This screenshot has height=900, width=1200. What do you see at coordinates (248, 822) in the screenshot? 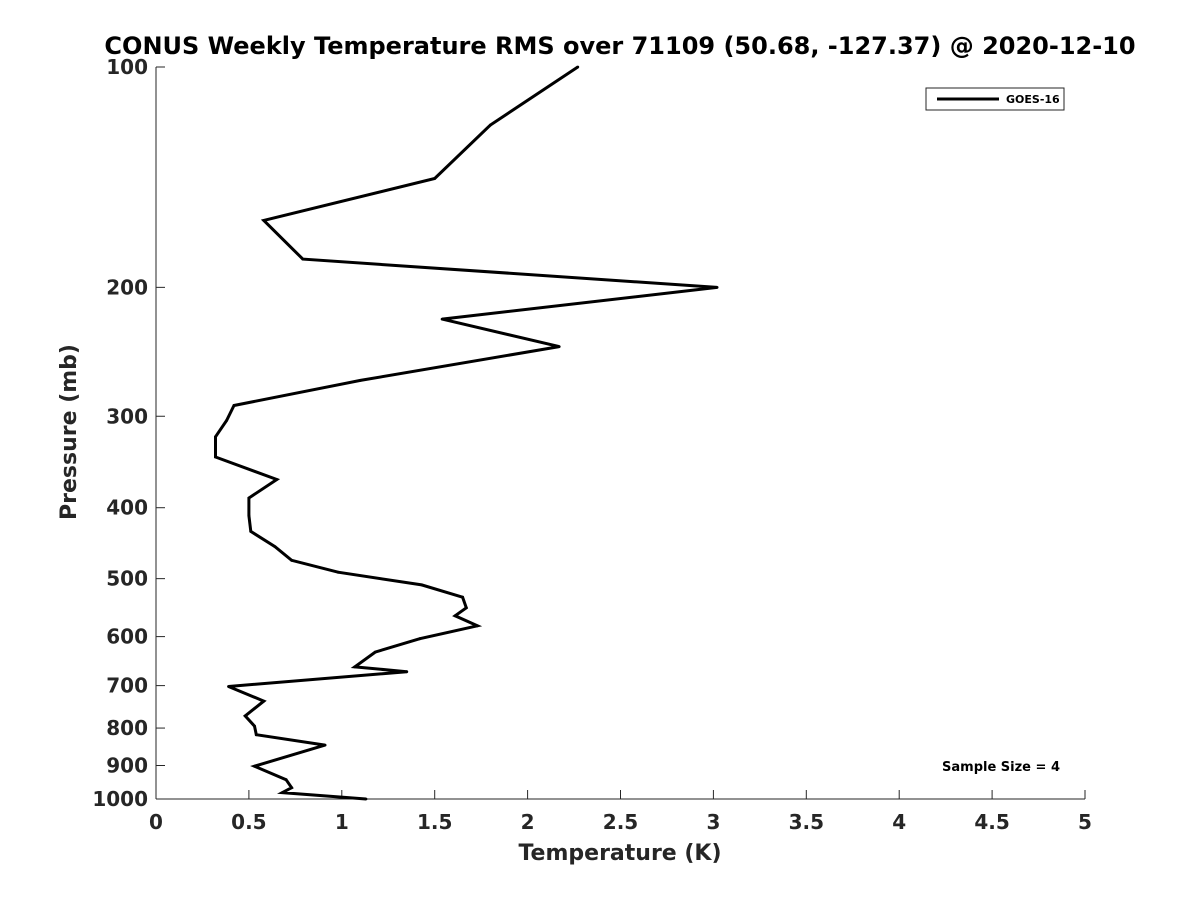
I see `x-tick-label: 0.5` at bounding box center [248, 822].